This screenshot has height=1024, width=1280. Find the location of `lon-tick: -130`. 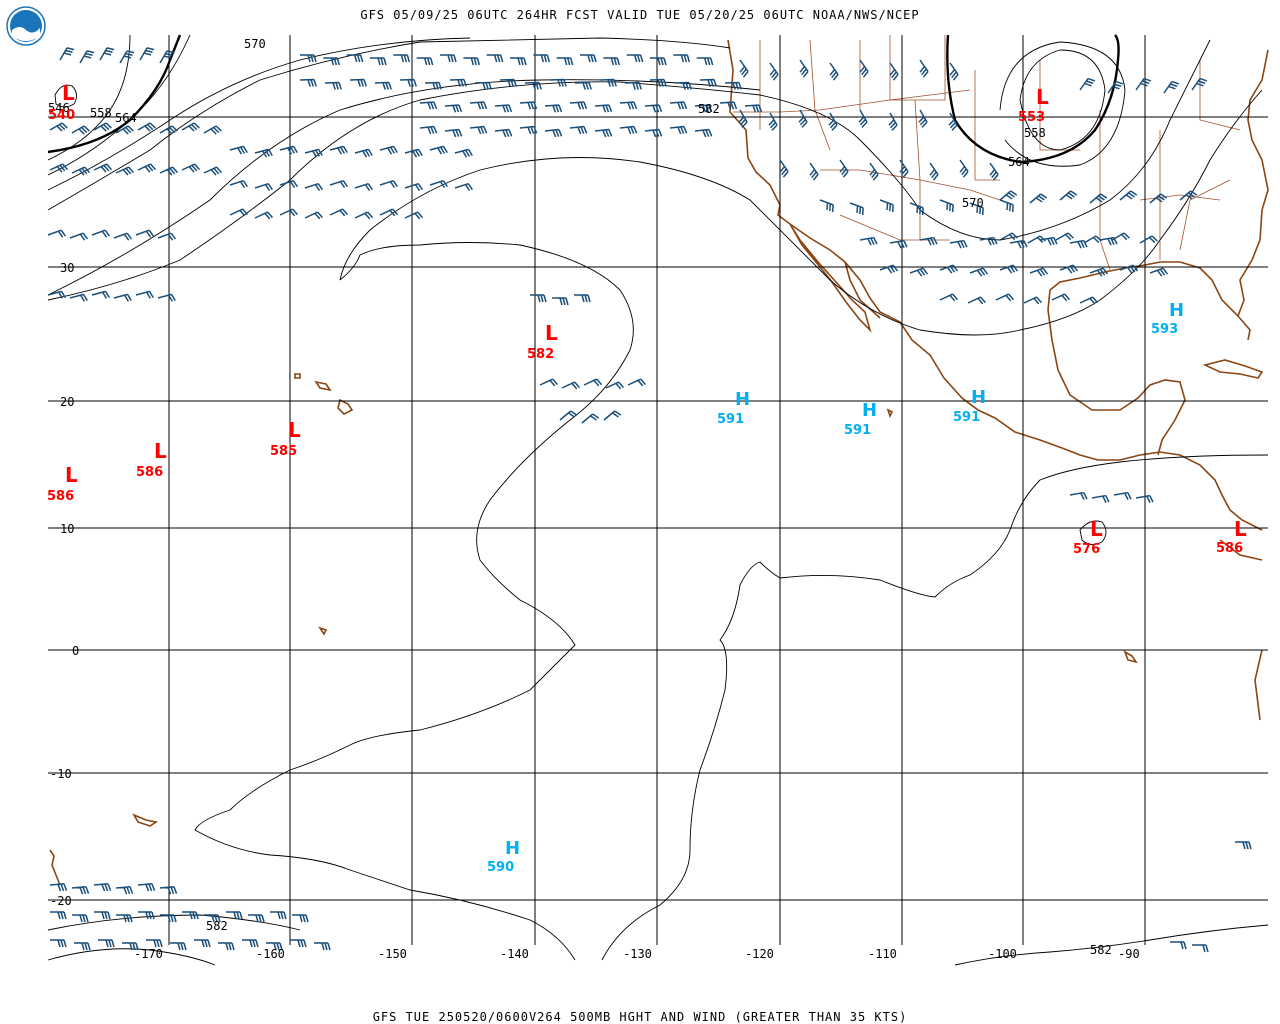

lon-tick: -130 is located at coordinates (637, 954).